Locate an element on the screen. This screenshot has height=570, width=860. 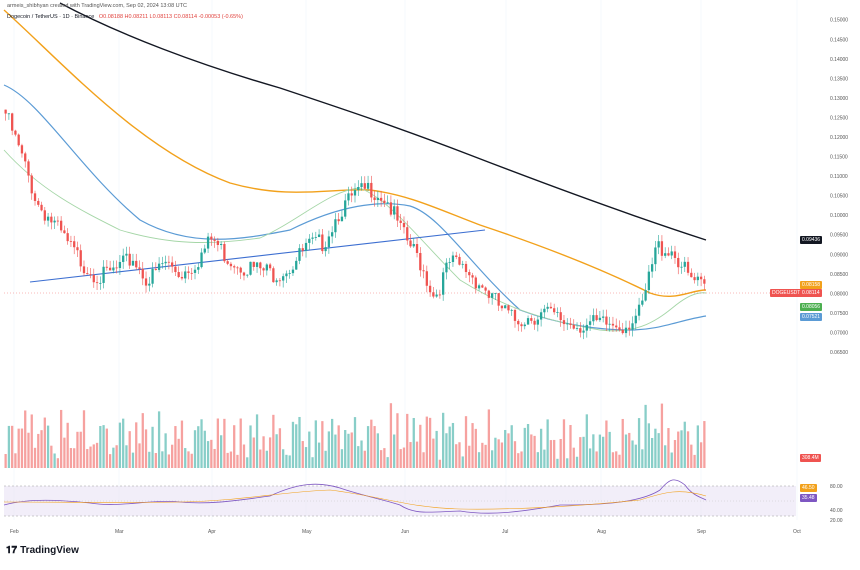
price-axis-tick-label: 0.10500 is located at coordinates (839, 197).